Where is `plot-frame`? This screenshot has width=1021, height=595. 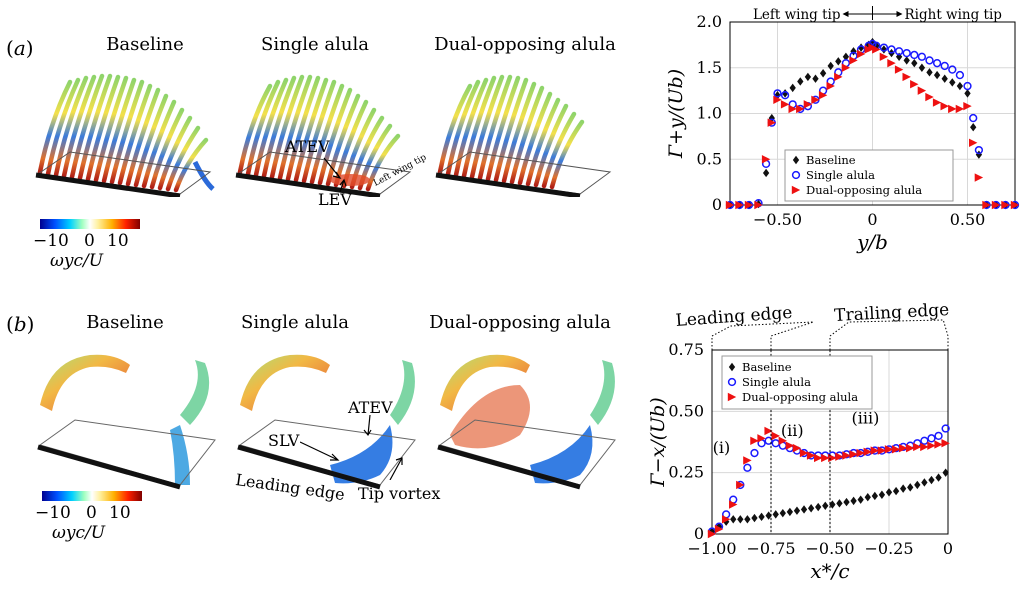
plot-frame is located at coordinates (872, 113).